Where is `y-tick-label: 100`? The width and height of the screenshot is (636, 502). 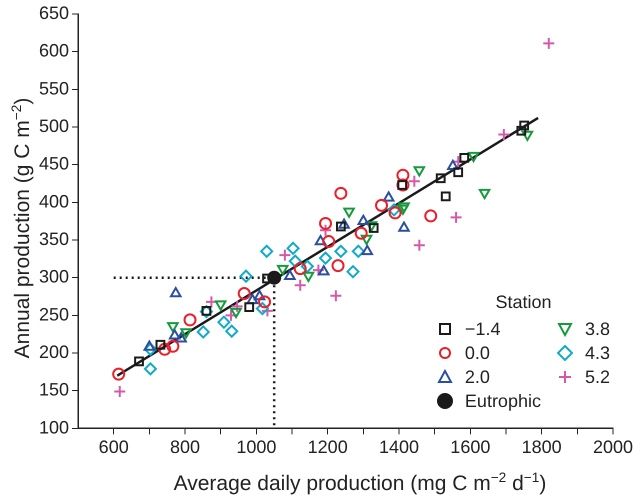
y-tick-label: 100 is located at coordinates (54, 427).